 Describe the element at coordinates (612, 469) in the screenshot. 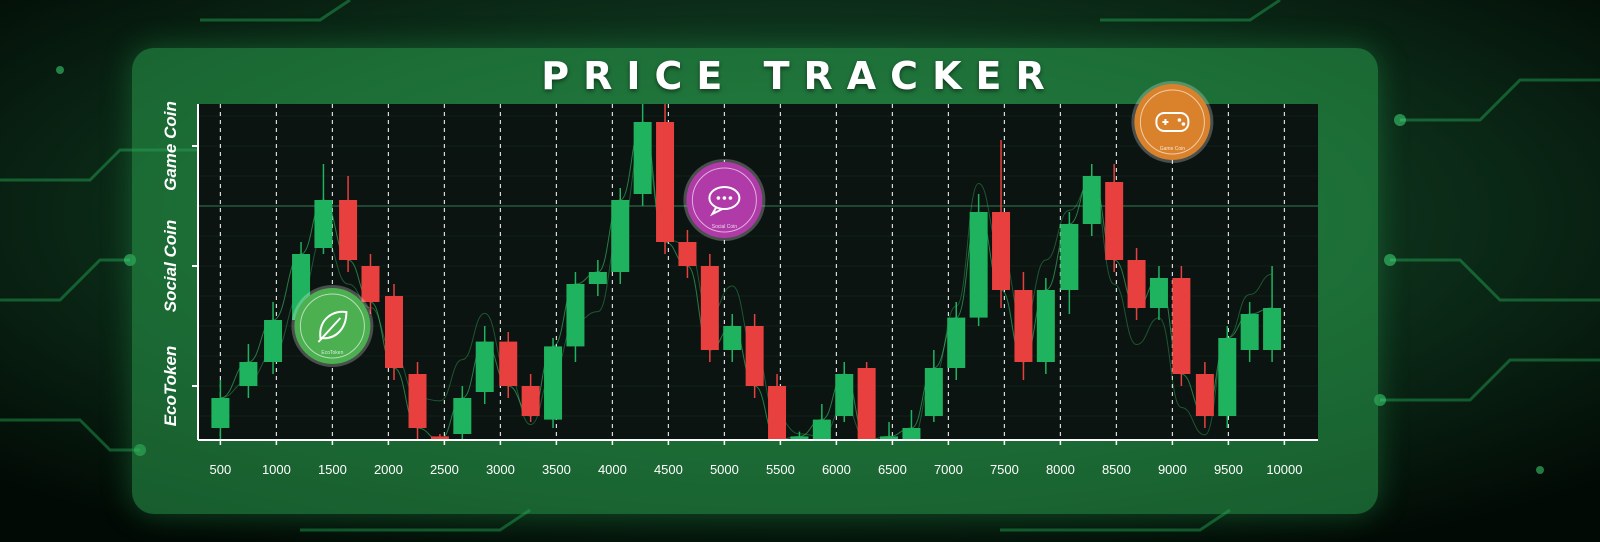

I see `x-tick-label: 4000` at that location.